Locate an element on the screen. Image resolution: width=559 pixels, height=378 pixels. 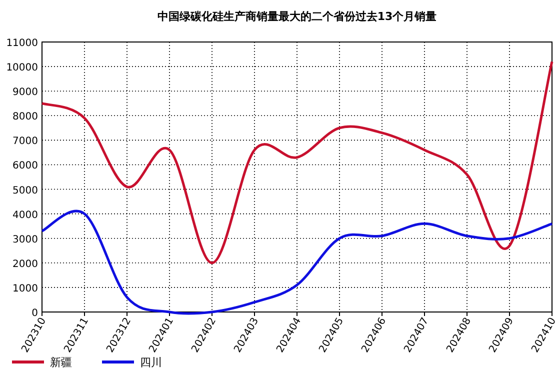
y-tick-label: 6000 is located at coordinates (25, 166).